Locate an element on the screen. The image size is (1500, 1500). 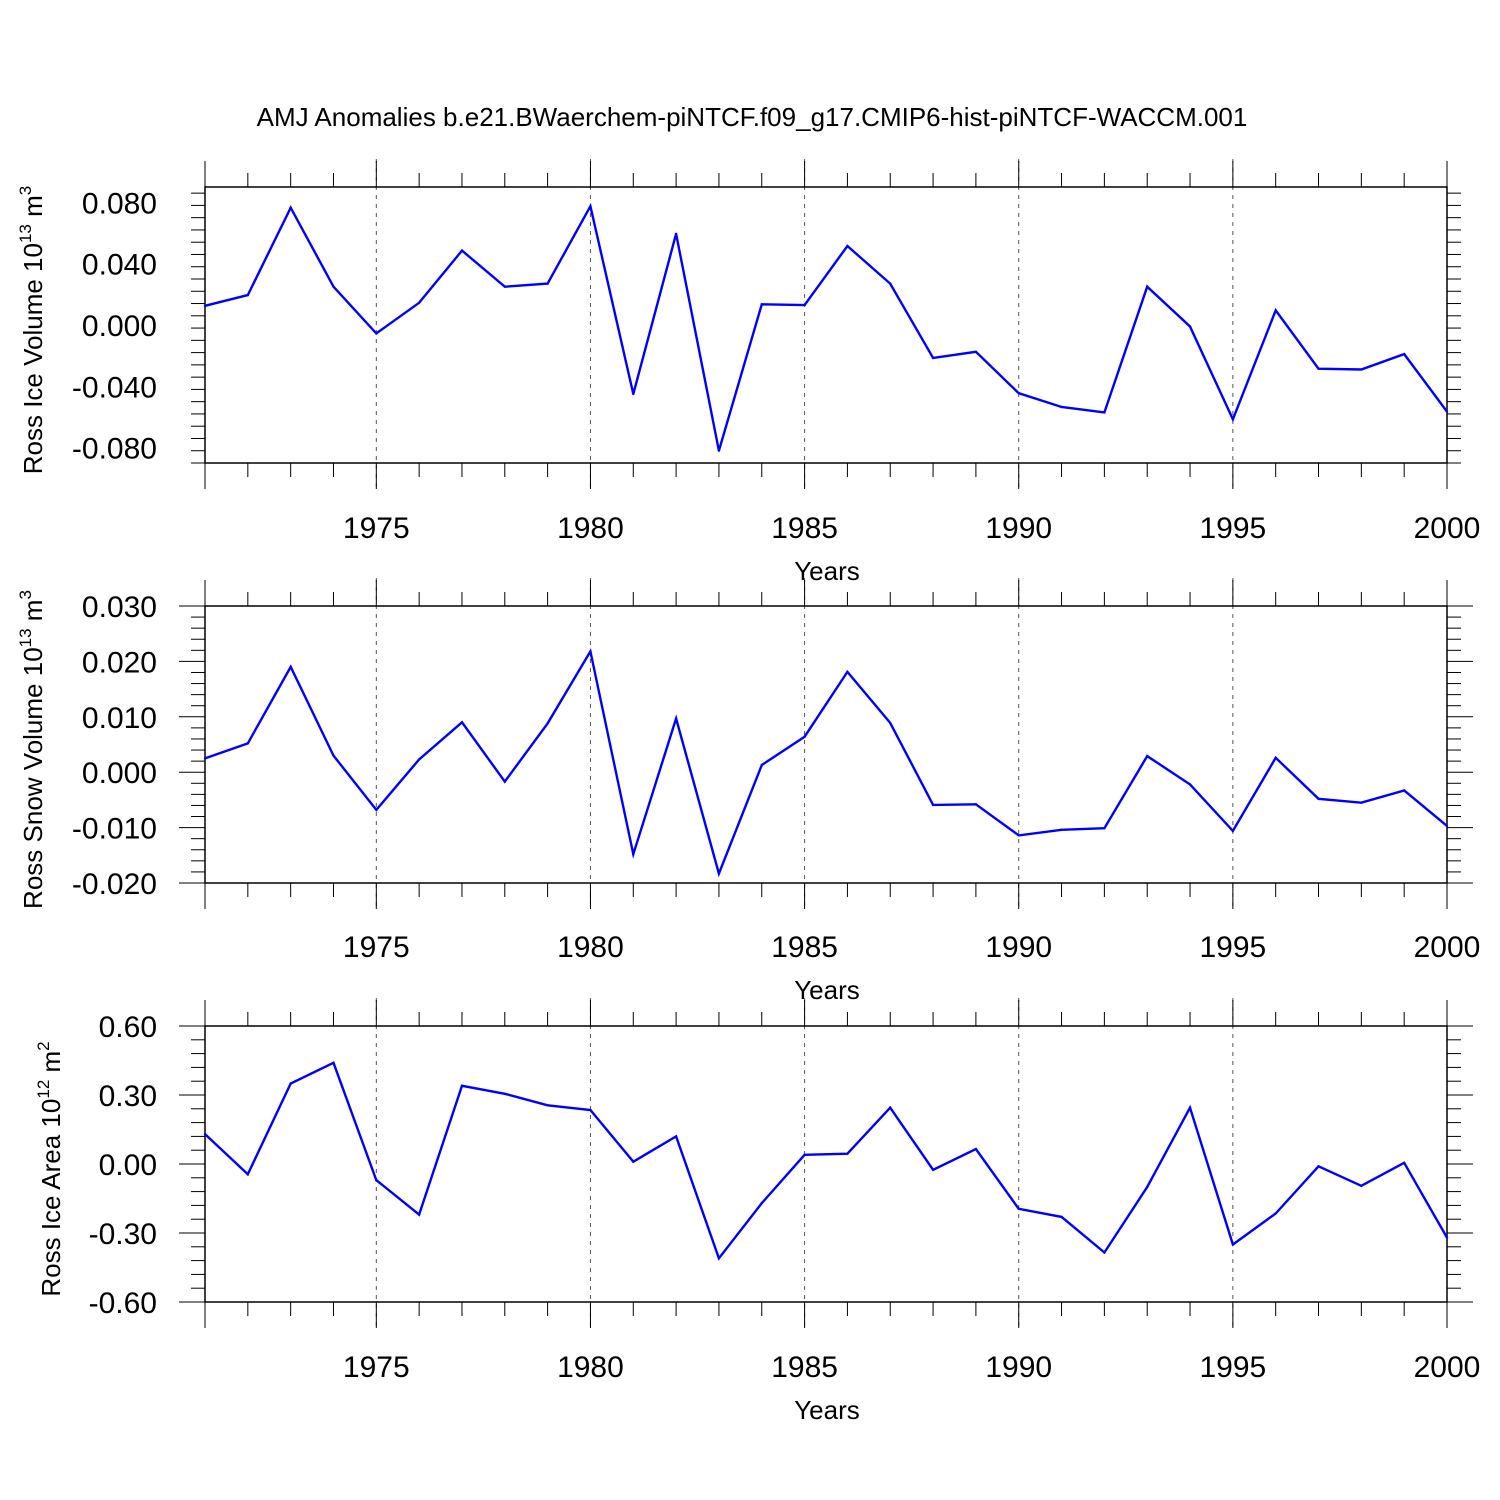
data-point-1981 is located at coordinates (633, 1161).